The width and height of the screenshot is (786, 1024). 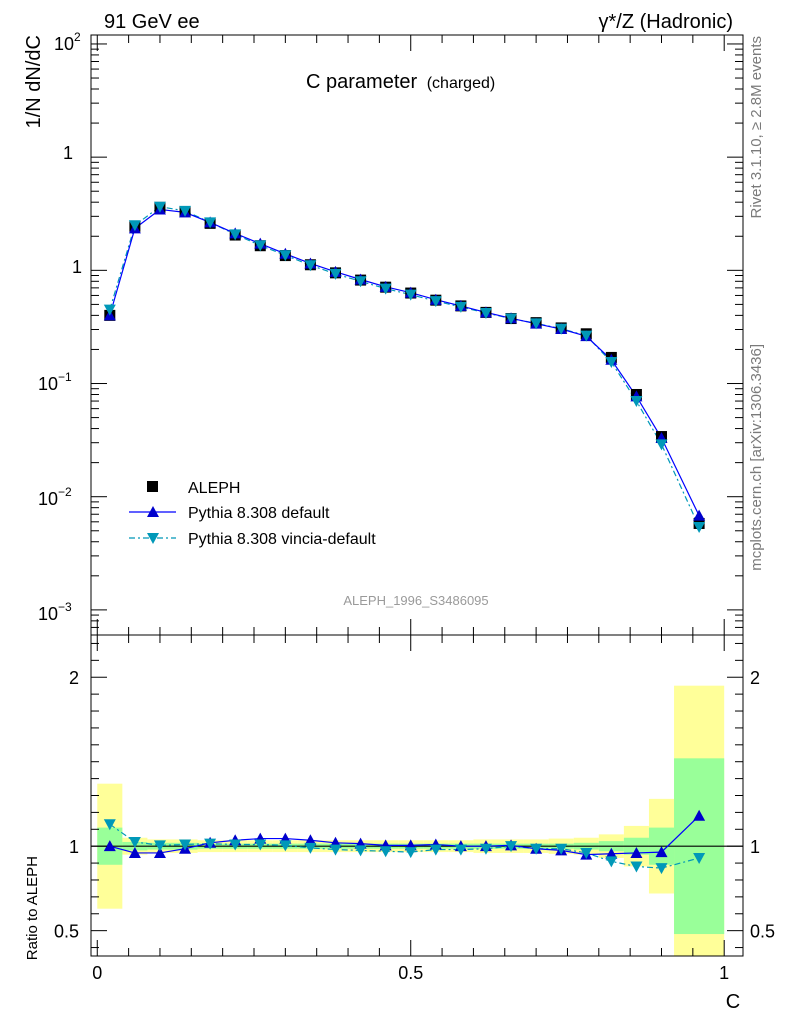 What do you see at coordinates (214, 488) in the screenshot?
I see `legend-label-aleph: ALEPH` at bounding box center [214, 488].